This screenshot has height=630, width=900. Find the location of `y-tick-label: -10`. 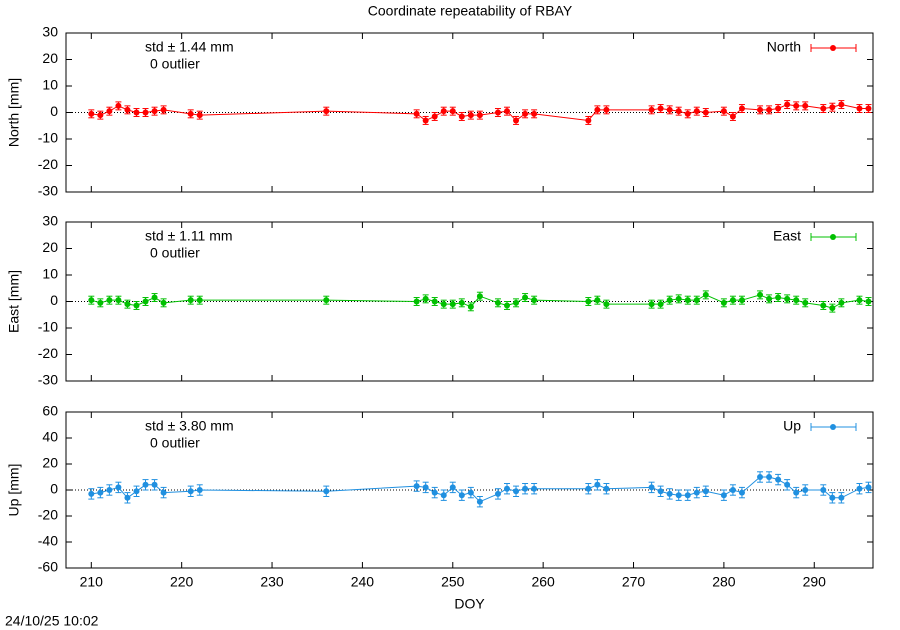

y-tick-label: -10 is located at coordinates (48, 138).